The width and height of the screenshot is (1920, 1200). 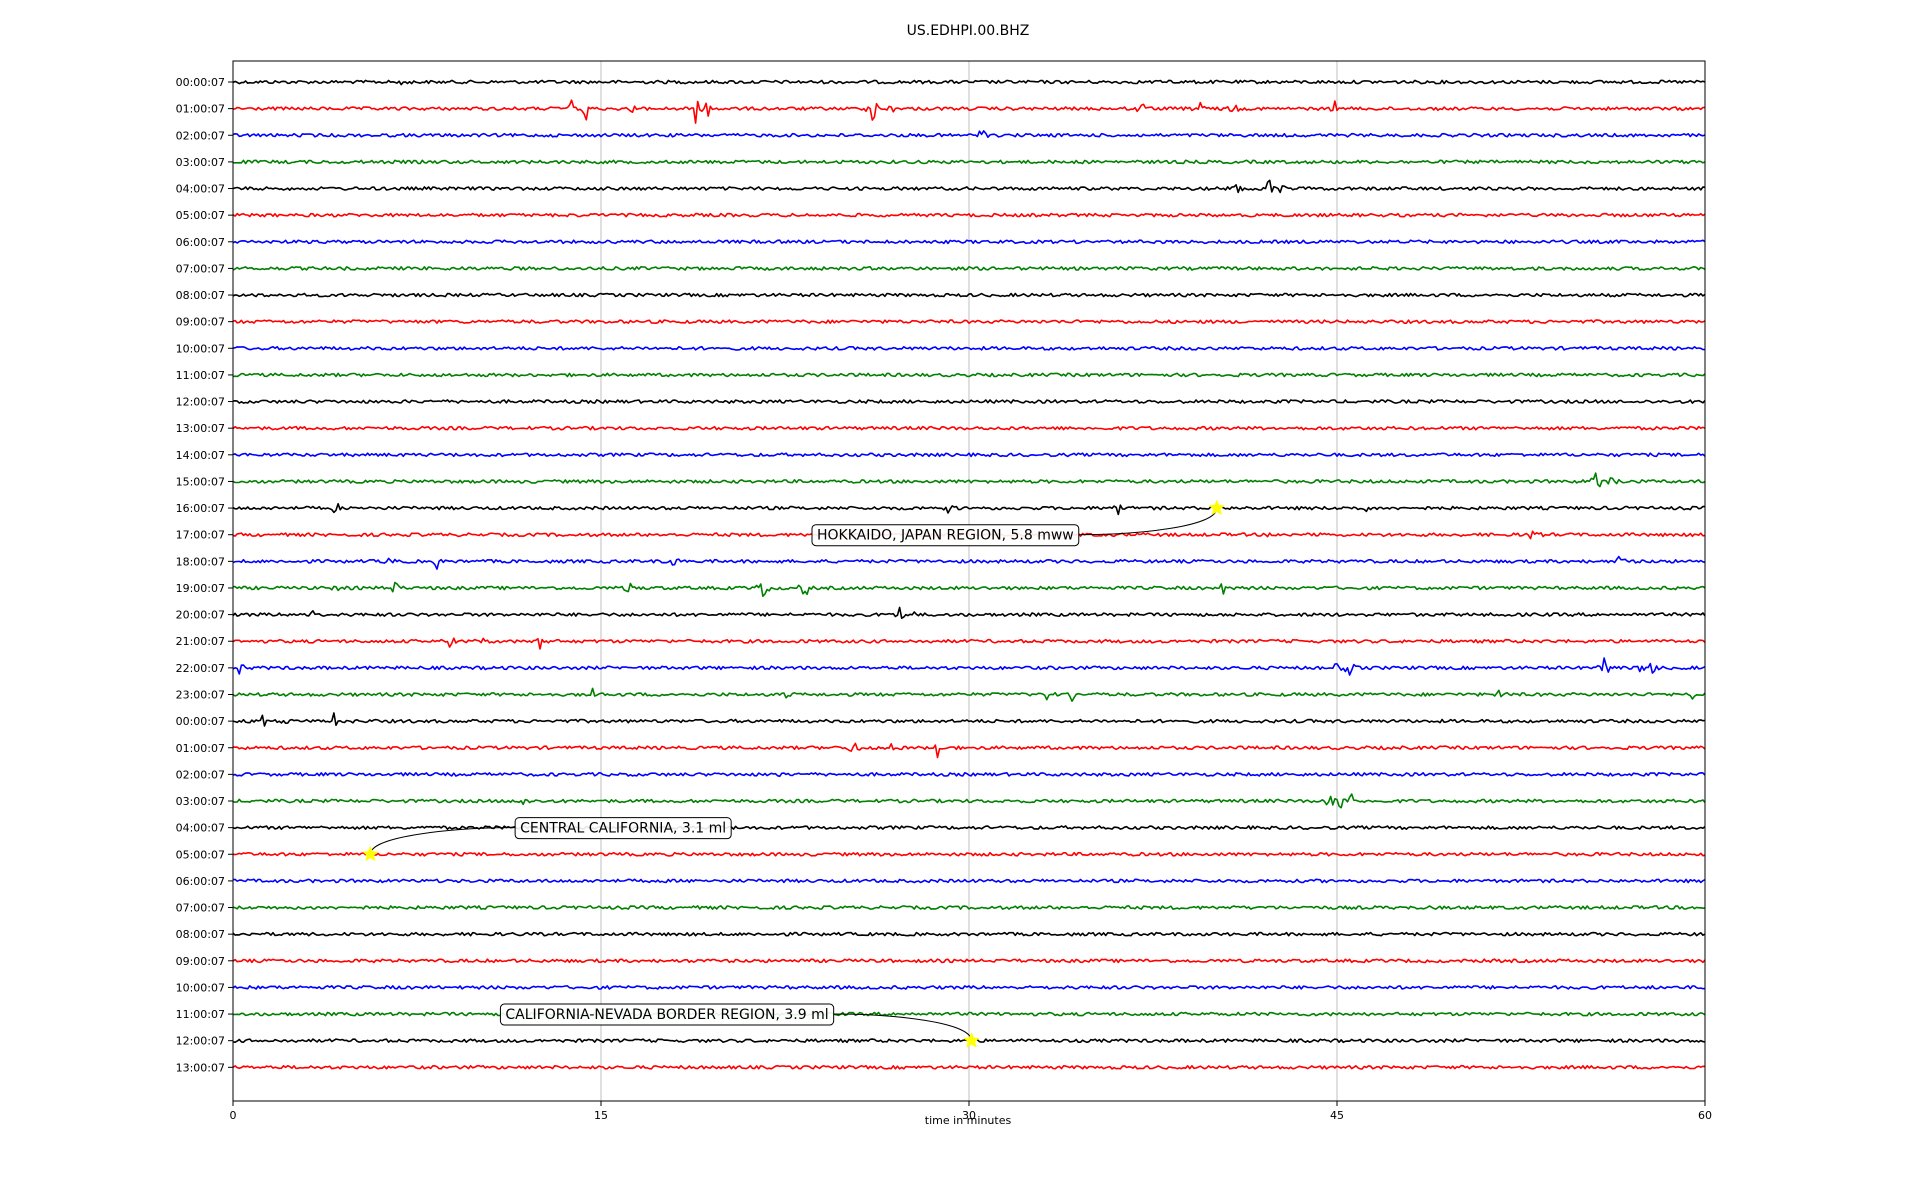 What do you see at coordinates (601, 1115) in the screenshot?
I see `x-tick-label: 15` at bounding box center [601, 1115].